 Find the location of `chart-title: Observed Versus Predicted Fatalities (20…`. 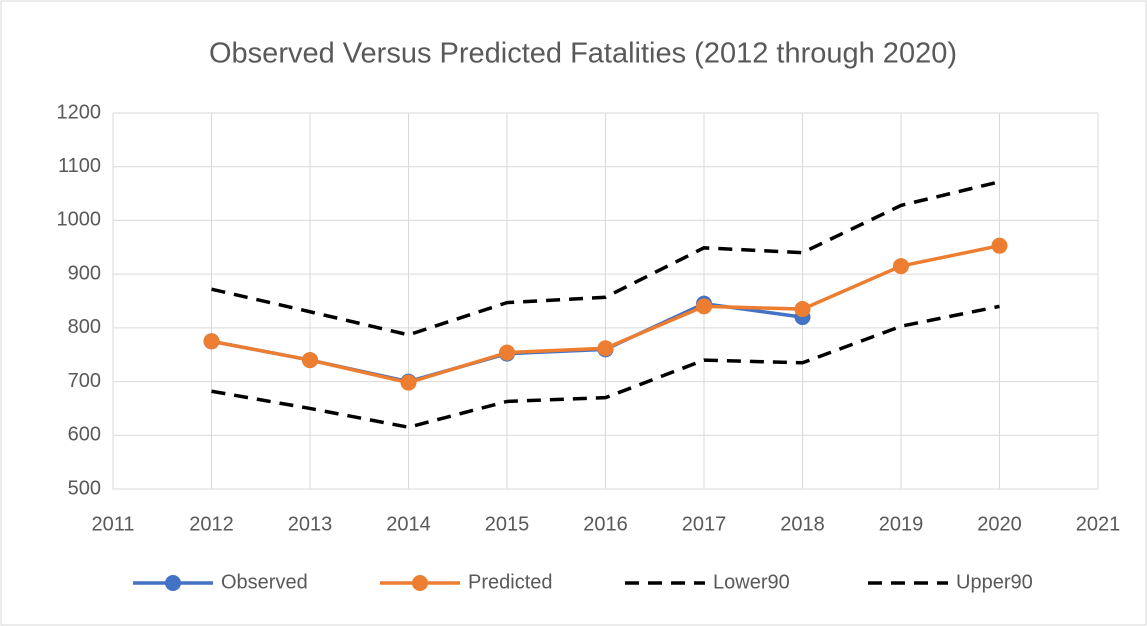

chart-title: Observed Versus Predicted Fatalities (20… is located at coordinates (583, 54).